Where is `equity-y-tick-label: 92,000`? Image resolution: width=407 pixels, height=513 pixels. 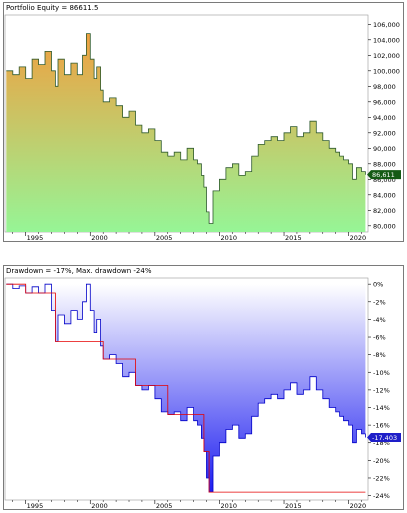 equity-y-tick-label: 92,000 is located at coordinates (384, 133).